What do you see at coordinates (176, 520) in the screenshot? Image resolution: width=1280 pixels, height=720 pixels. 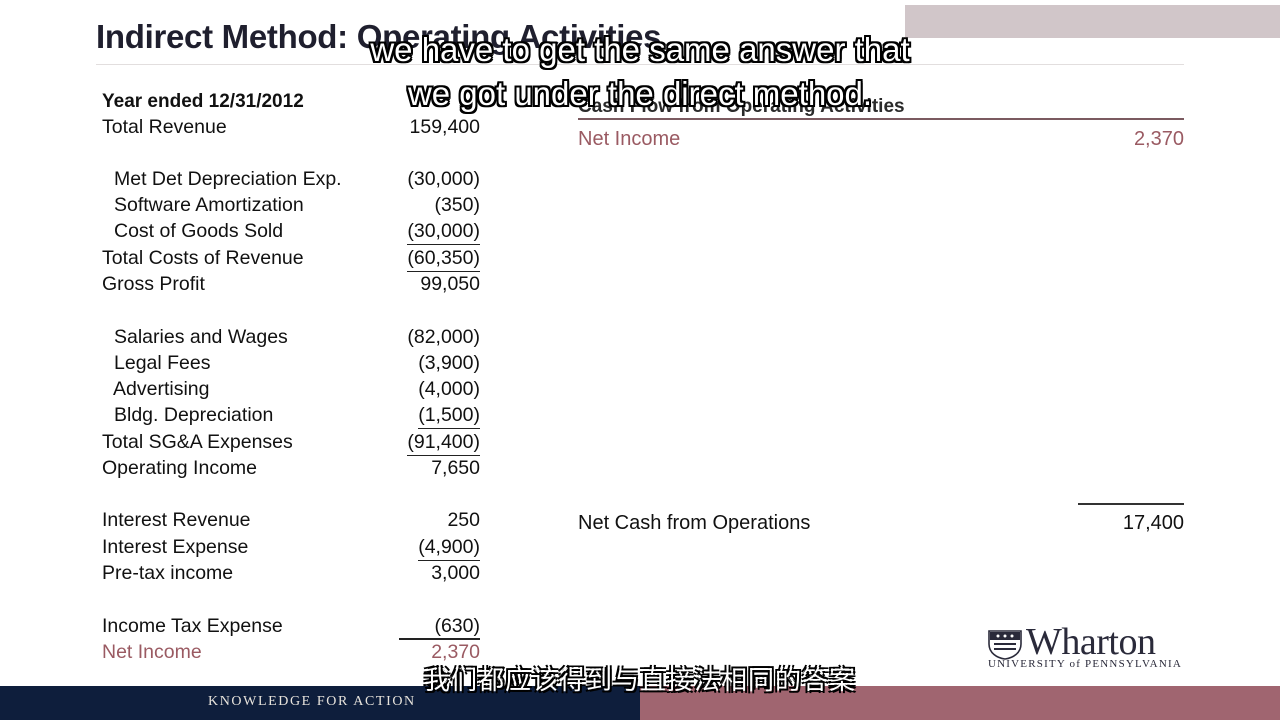 I see `row-label: Interest Revenue` at bounding box center [176, 520].